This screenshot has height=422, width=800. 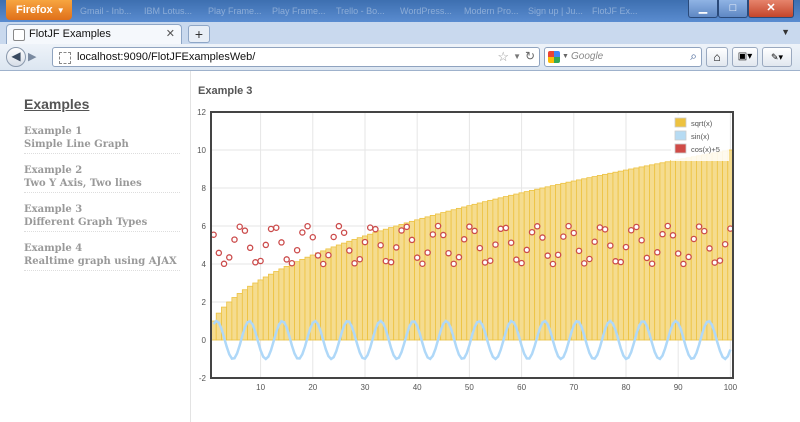 I want to click on x-tick-label: 80, so click(x=626, y=387).